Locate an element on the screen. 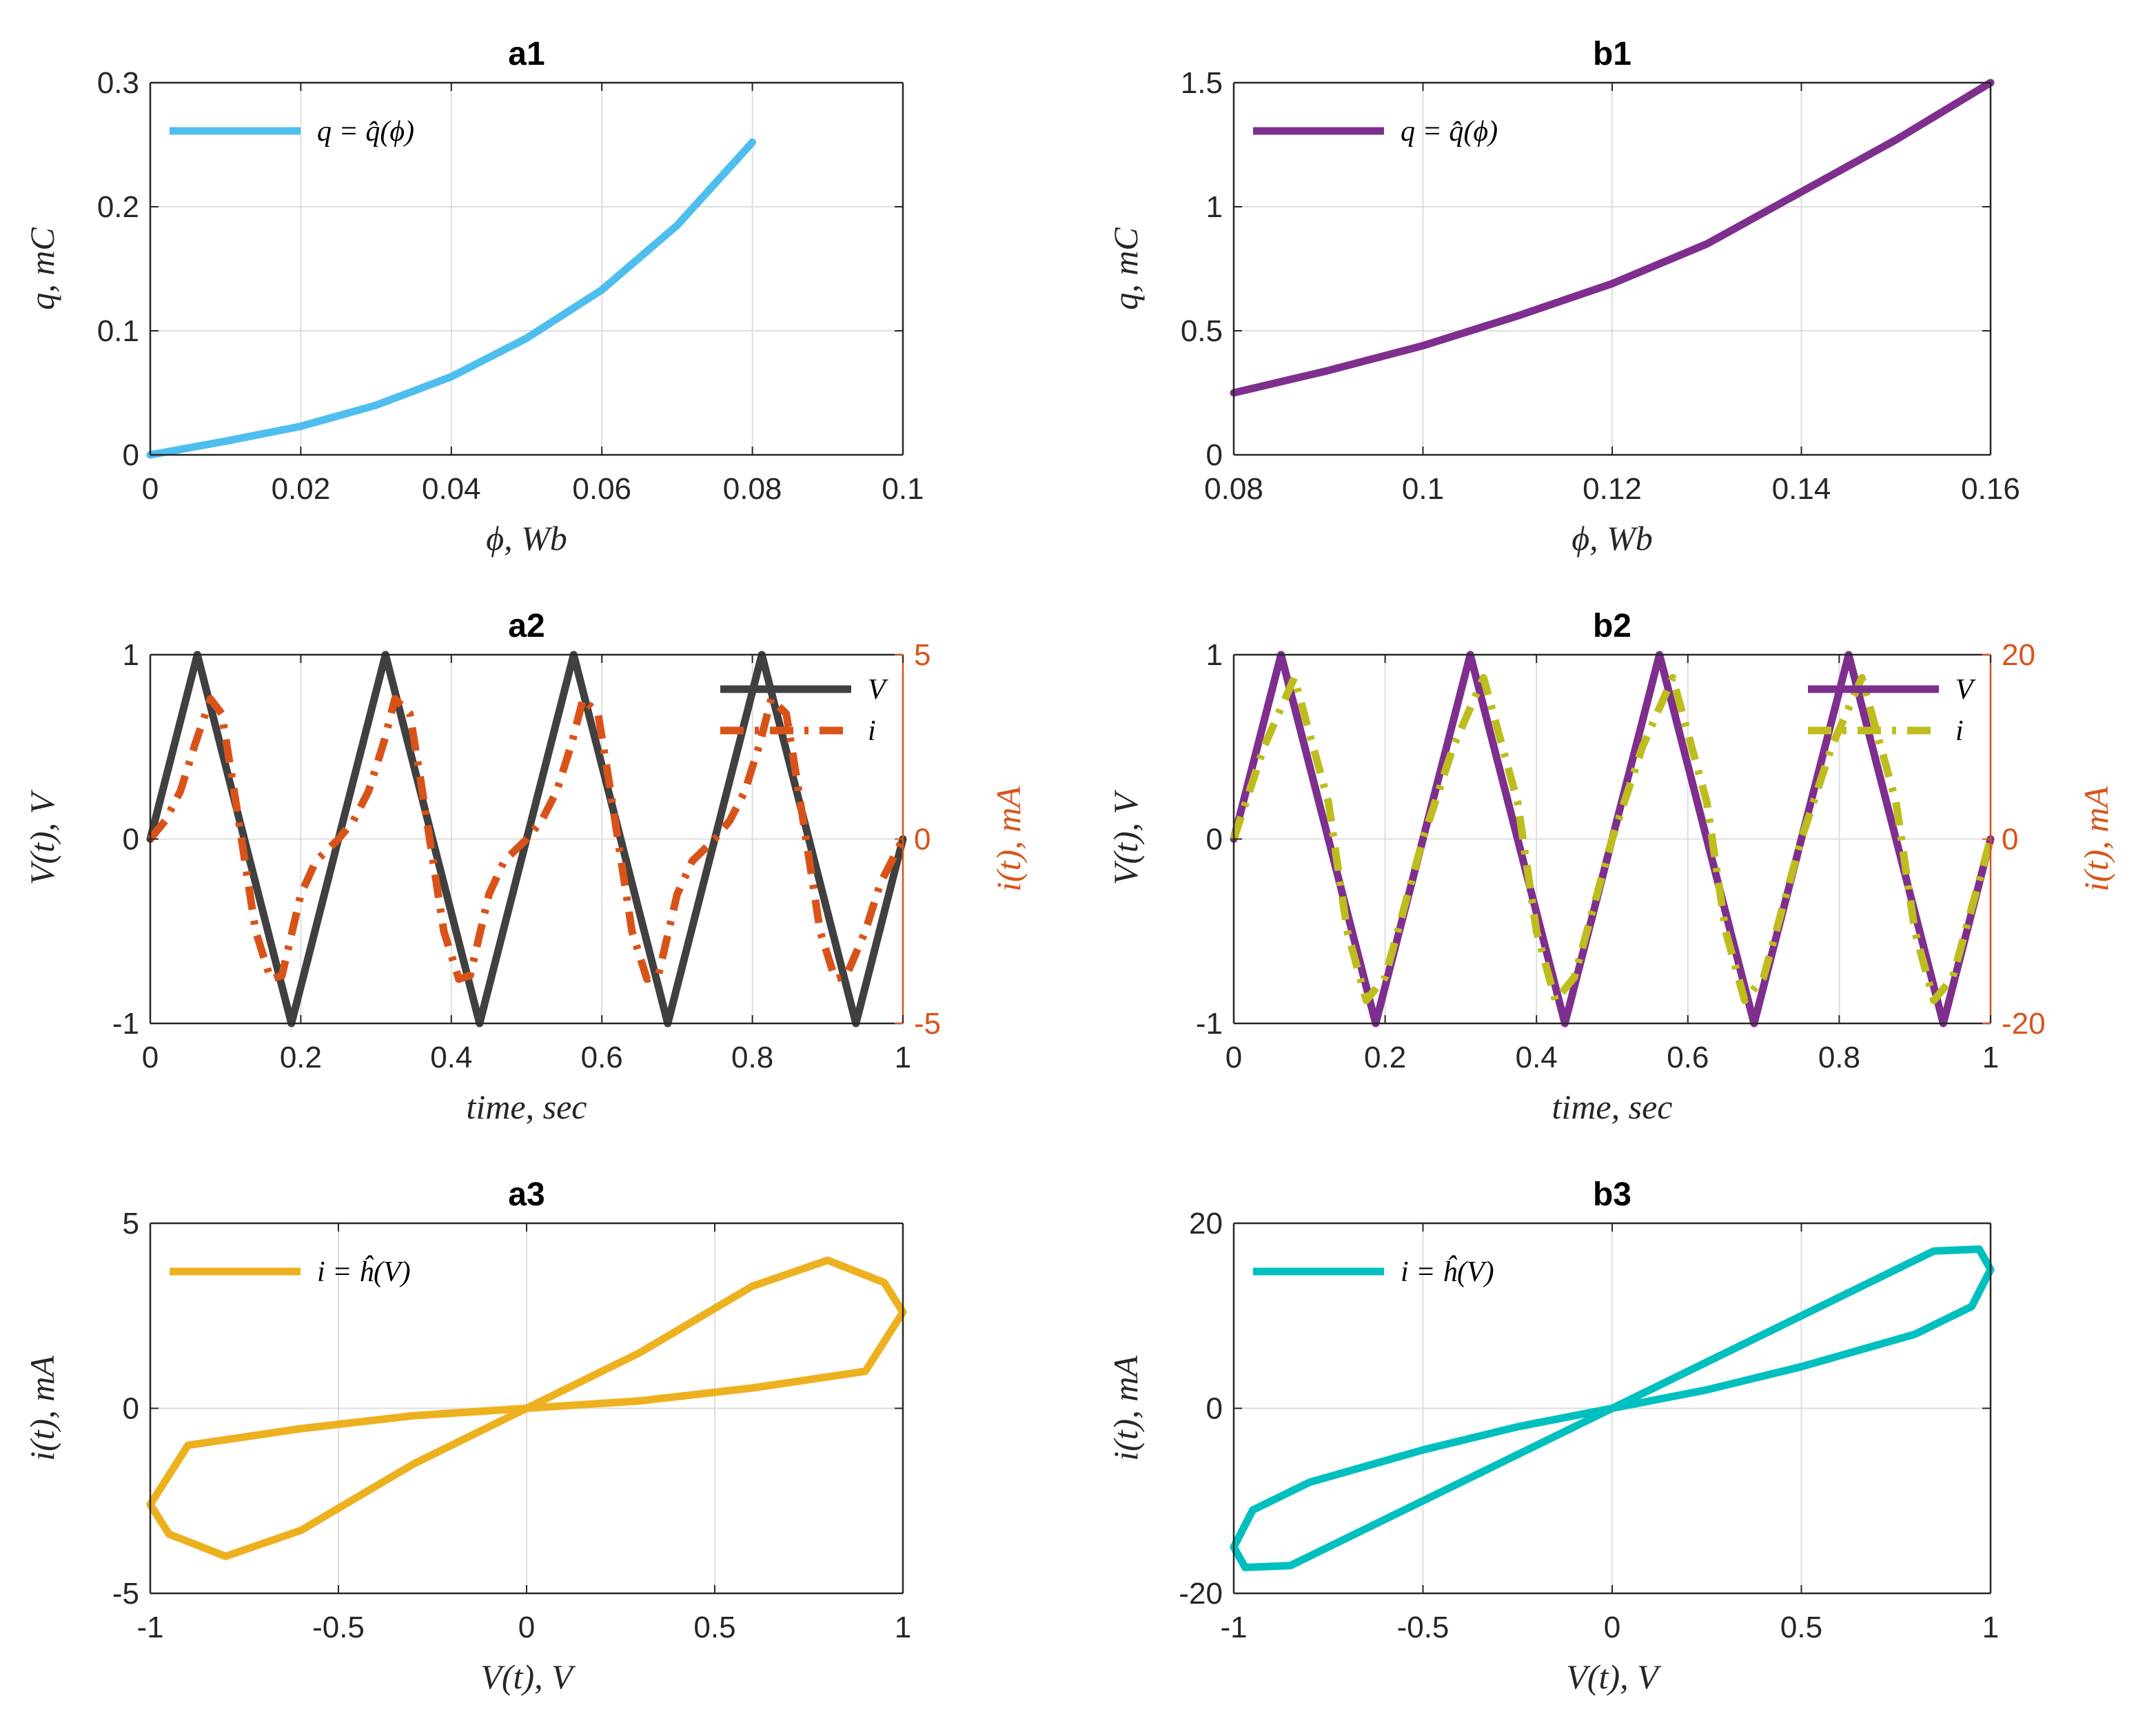 Image resolution: width=2136 pixels, height=1736 pixels. y-tick-label: 0.5 is located at coordinates (1202, 331).